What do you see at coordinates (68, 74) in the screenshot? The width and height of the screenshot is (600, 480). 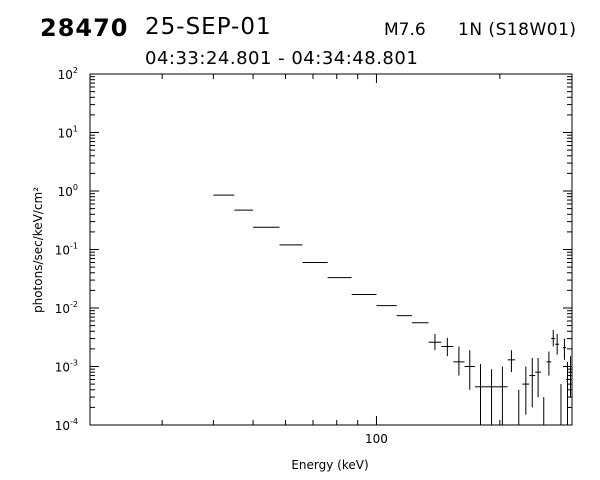 I see `y-tick-label: 10²` at bounding box center [68, 74].